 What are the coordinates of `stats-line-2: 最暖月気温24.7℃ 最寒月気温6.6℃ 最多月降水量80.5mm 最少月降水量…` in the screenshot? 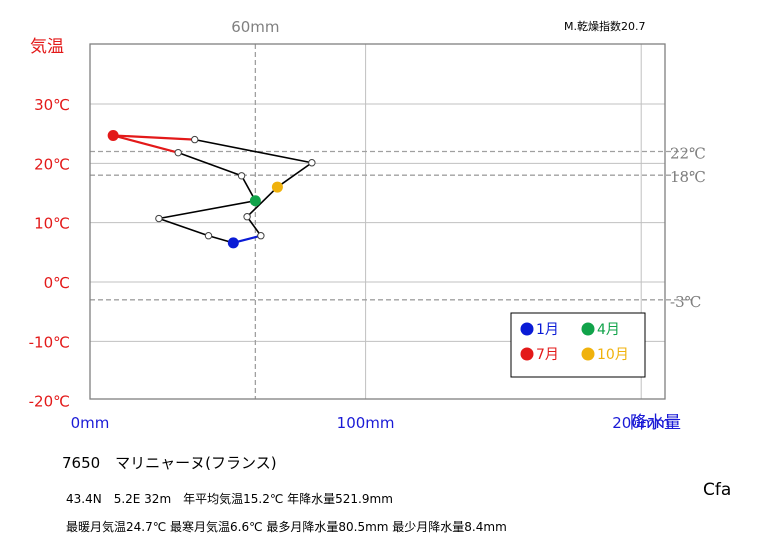 It's located at (286, 527).